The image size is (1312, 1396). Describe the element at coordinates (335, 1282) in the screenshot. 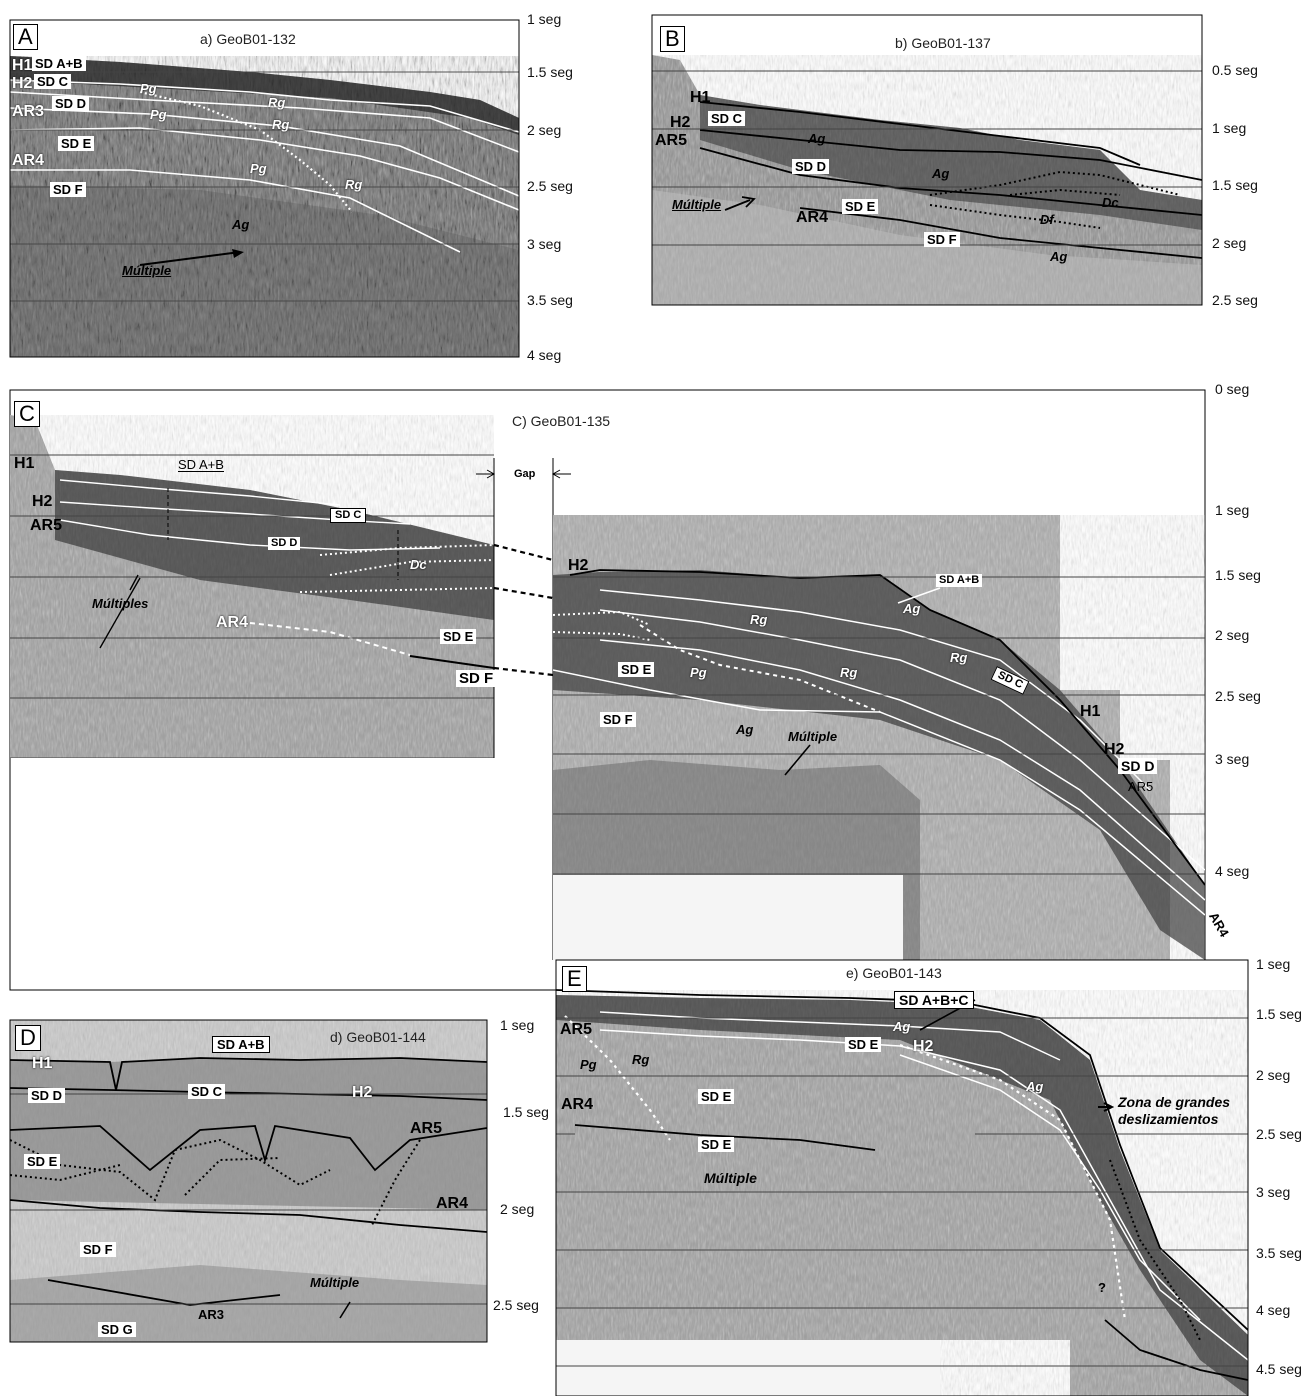

I see `panel-d-multiple: Múltiple` at that location.